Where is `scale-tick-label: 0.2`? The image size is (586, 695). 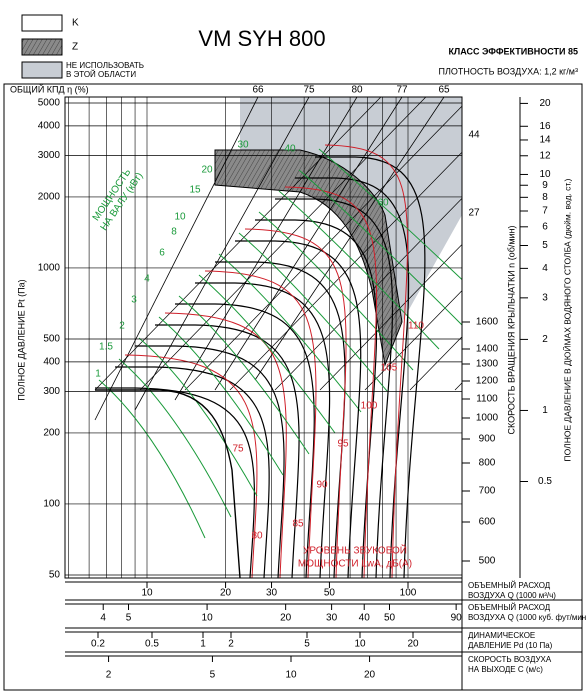
scale-tick-label: 0.2 is located at coordinates (98, 644).